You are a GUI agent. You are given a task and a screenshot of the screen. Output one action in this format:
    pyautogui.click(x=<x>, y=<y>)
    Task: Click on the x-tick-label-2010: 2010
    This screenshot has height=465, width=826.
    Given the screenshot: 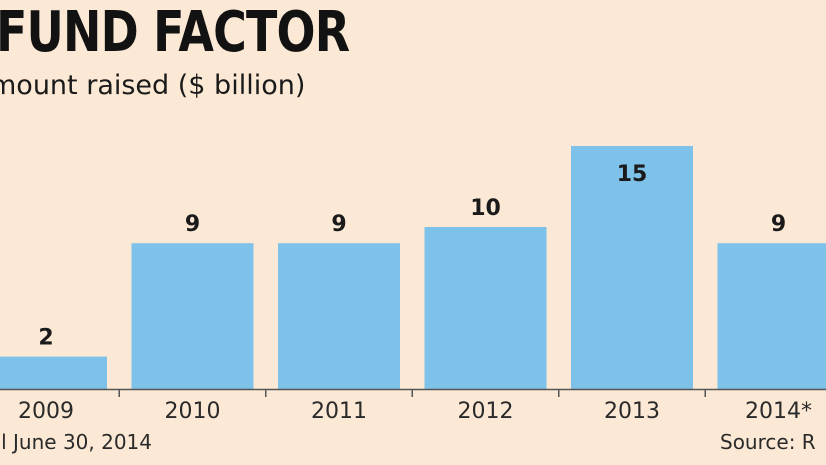 What is the action you would take?
    pyautogui.click(x=193, y=411)
    